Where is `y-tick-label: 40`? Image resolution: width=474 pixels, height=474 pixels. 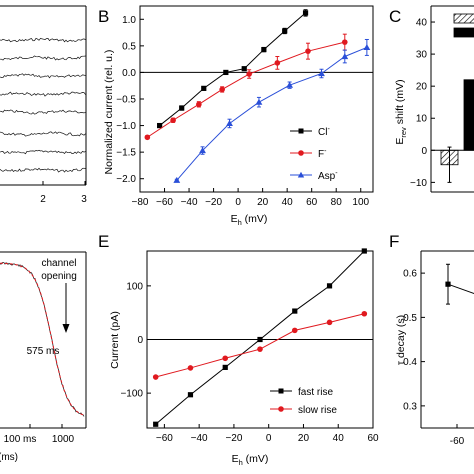 y-tick-label: 40 is located at coordinates (422, 23).